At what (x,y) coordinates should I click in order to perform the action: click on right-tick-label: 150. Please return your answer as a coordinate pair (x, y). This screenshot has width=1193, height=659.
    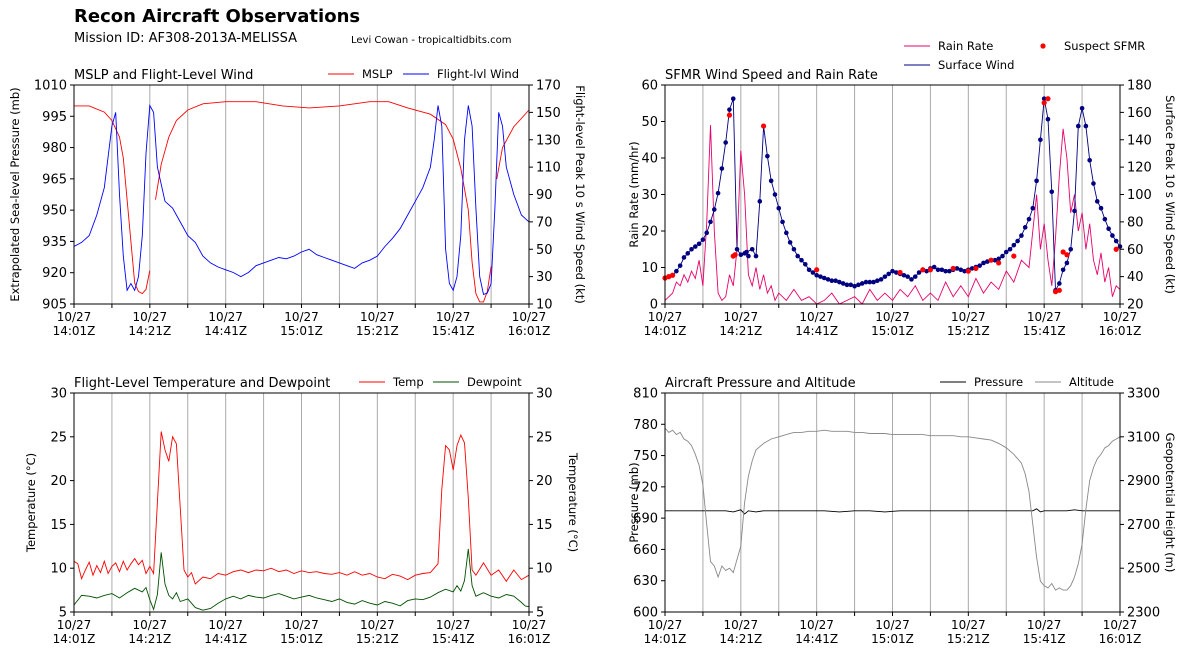
    Looking at the image, I should click on (548, 113).